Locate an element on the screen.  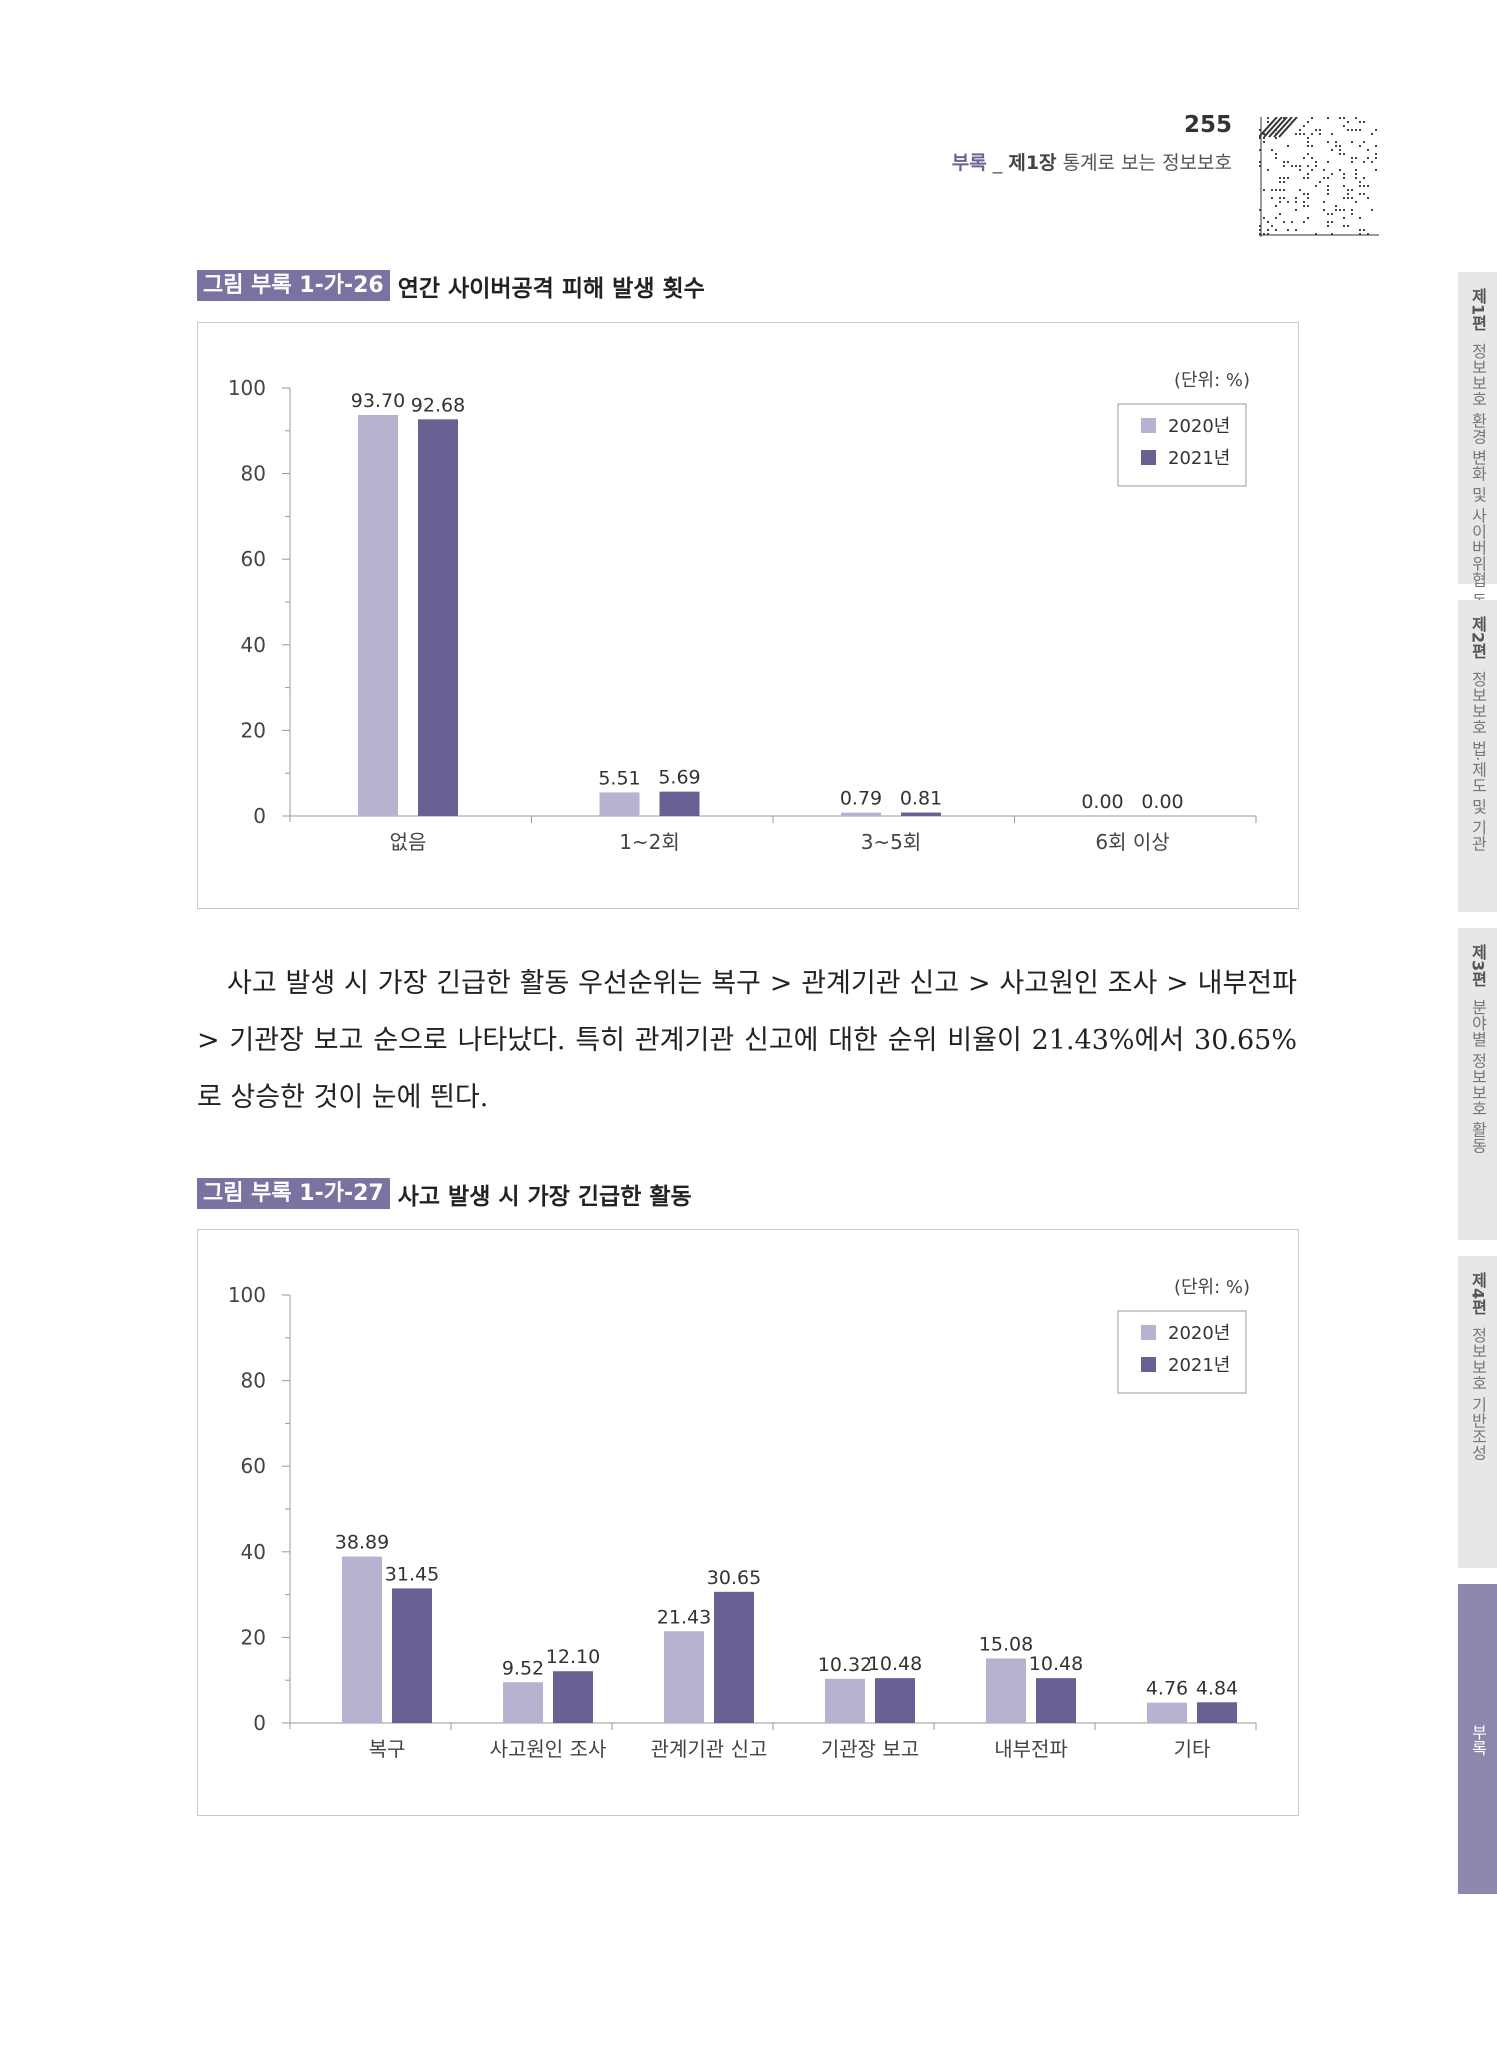
bar-2020년-사고원인 조사 is located at coordinates (523, 1702).